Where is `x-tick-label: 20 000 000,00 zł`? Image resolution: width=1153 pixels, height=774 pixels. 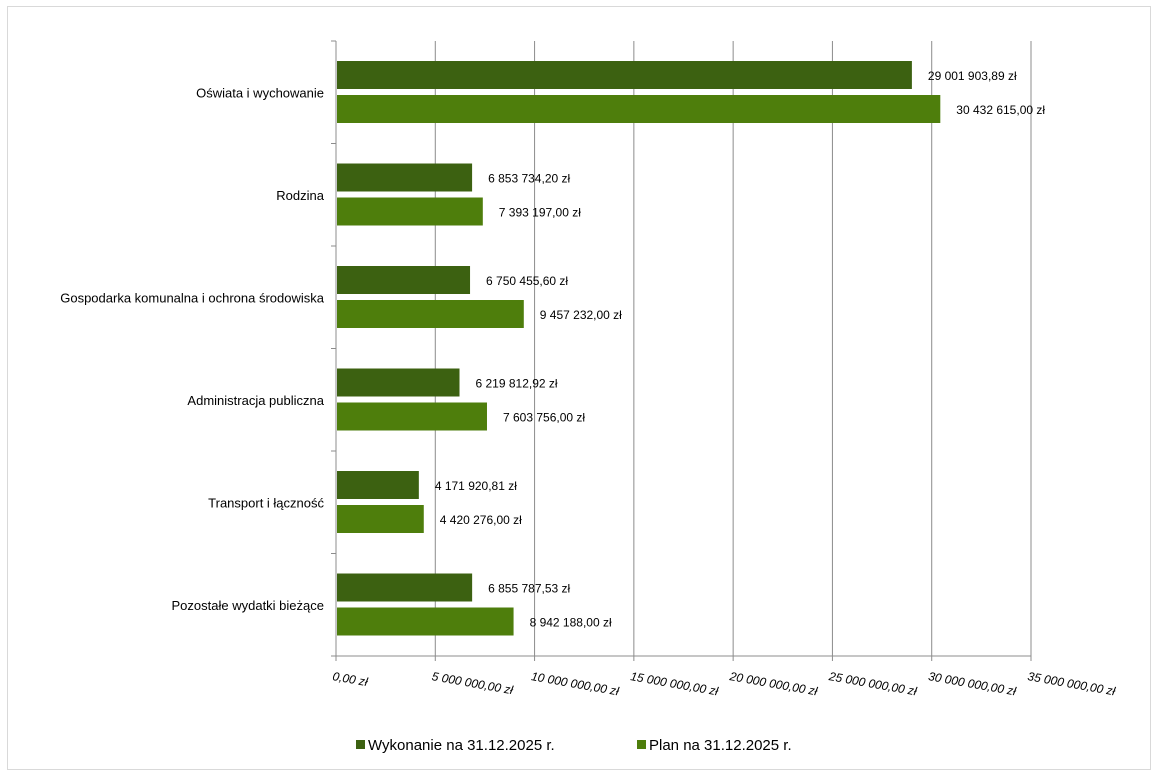
x-tick-label: 20 000 000,00 zł is located at coordinates (773, 683).